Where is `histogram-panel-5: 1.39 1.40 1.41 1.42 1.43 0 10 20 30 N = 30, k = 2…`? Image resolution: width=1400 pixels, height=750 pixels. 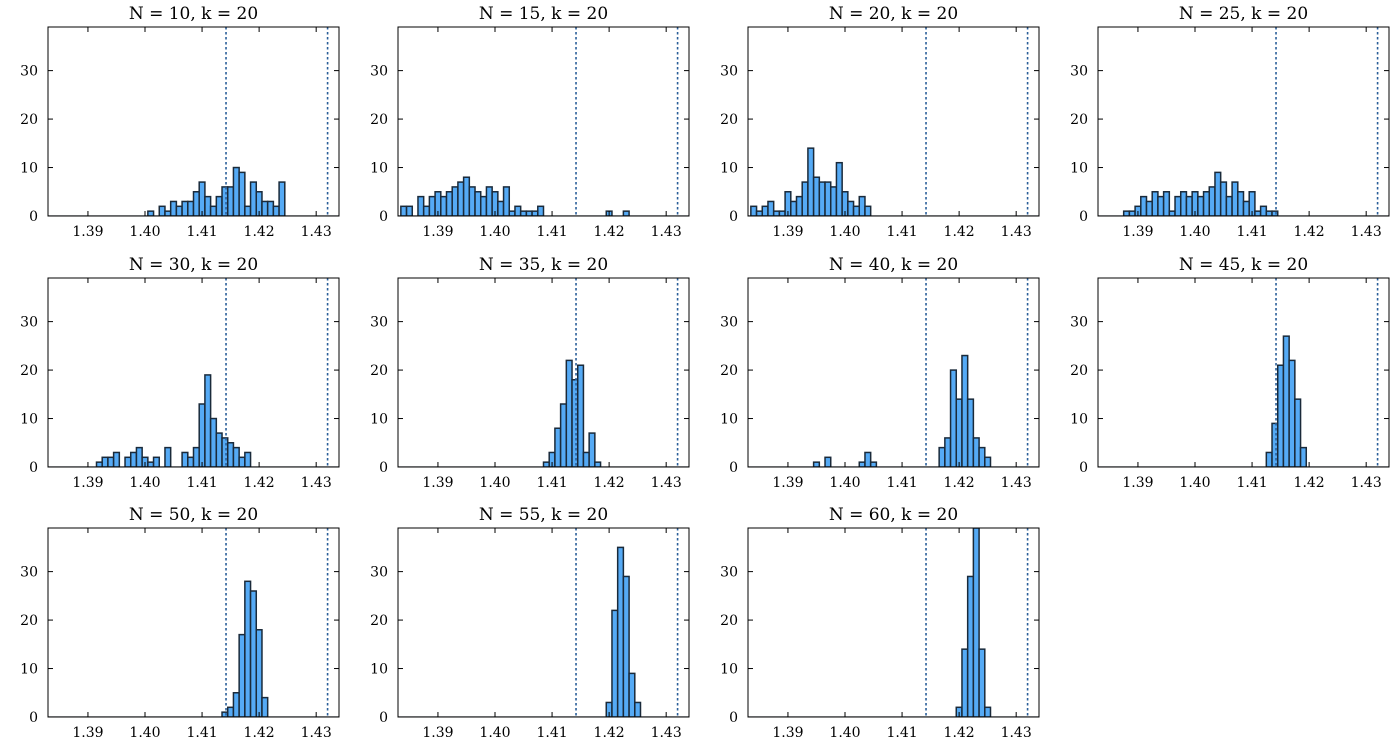 histogram-panel-5: 1.39 1.40 1.41 1.42 1.43 0 10 20 30 N = 30, k = 2… is located at coordinates (180, 373).